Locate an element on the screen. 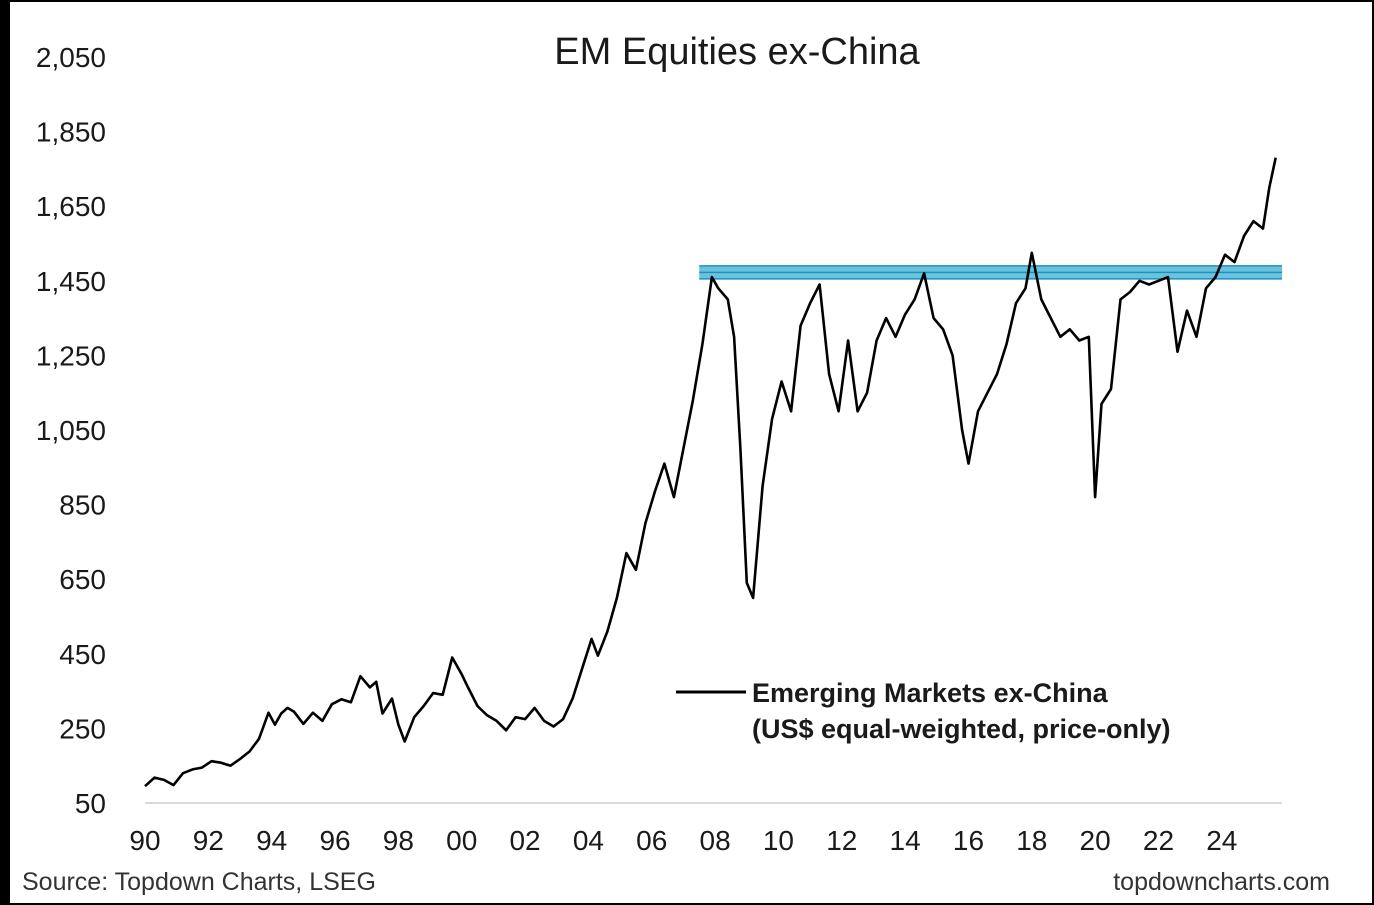  x-tick-label: 16 is located at coordinates (968, 840).